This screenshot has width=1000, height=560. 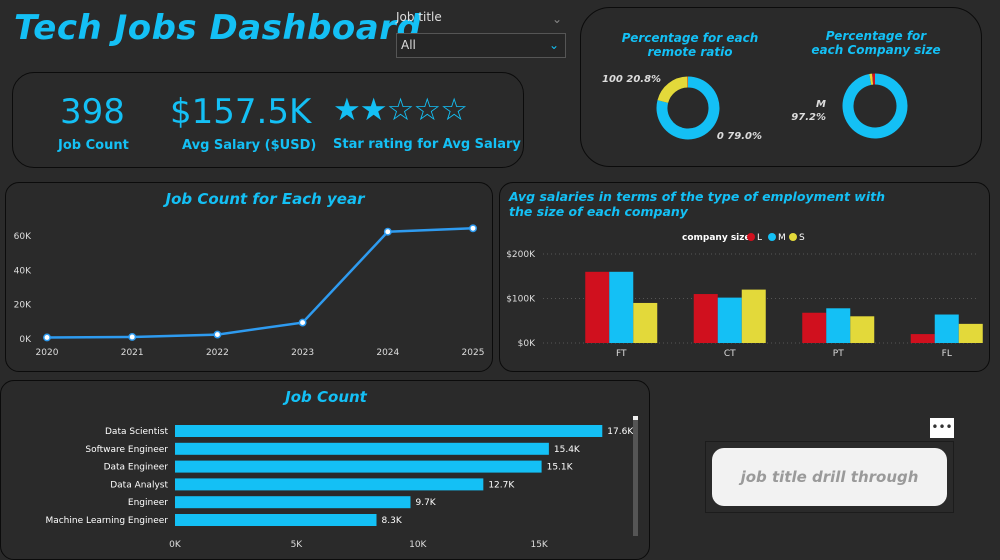 What do you see at coordinates (481, 45) in the screenshot?
I see `job-title-dropdown: All ⌄` at bounding box center [481, 45].